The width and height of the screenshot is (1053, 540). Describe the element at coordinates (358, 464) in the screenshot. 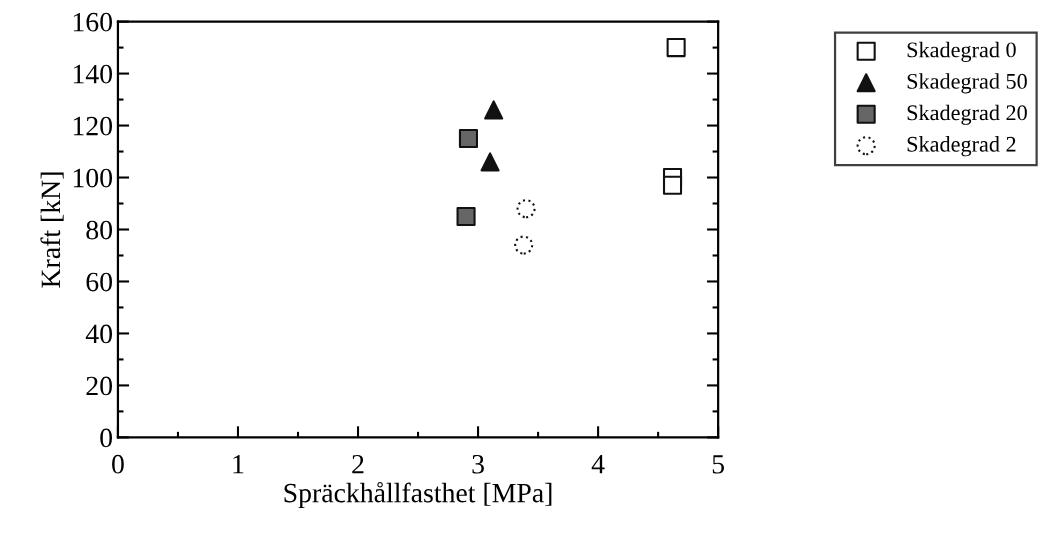

I see `x-tick-label: 2` at that location.